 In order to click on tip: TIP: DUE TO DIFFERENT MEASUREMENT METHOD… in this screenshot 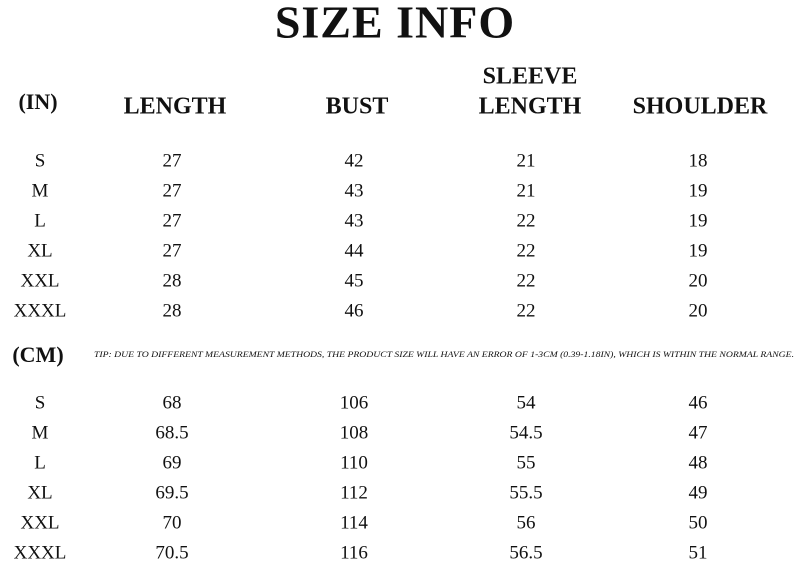, I will do `click(444, 354)`.